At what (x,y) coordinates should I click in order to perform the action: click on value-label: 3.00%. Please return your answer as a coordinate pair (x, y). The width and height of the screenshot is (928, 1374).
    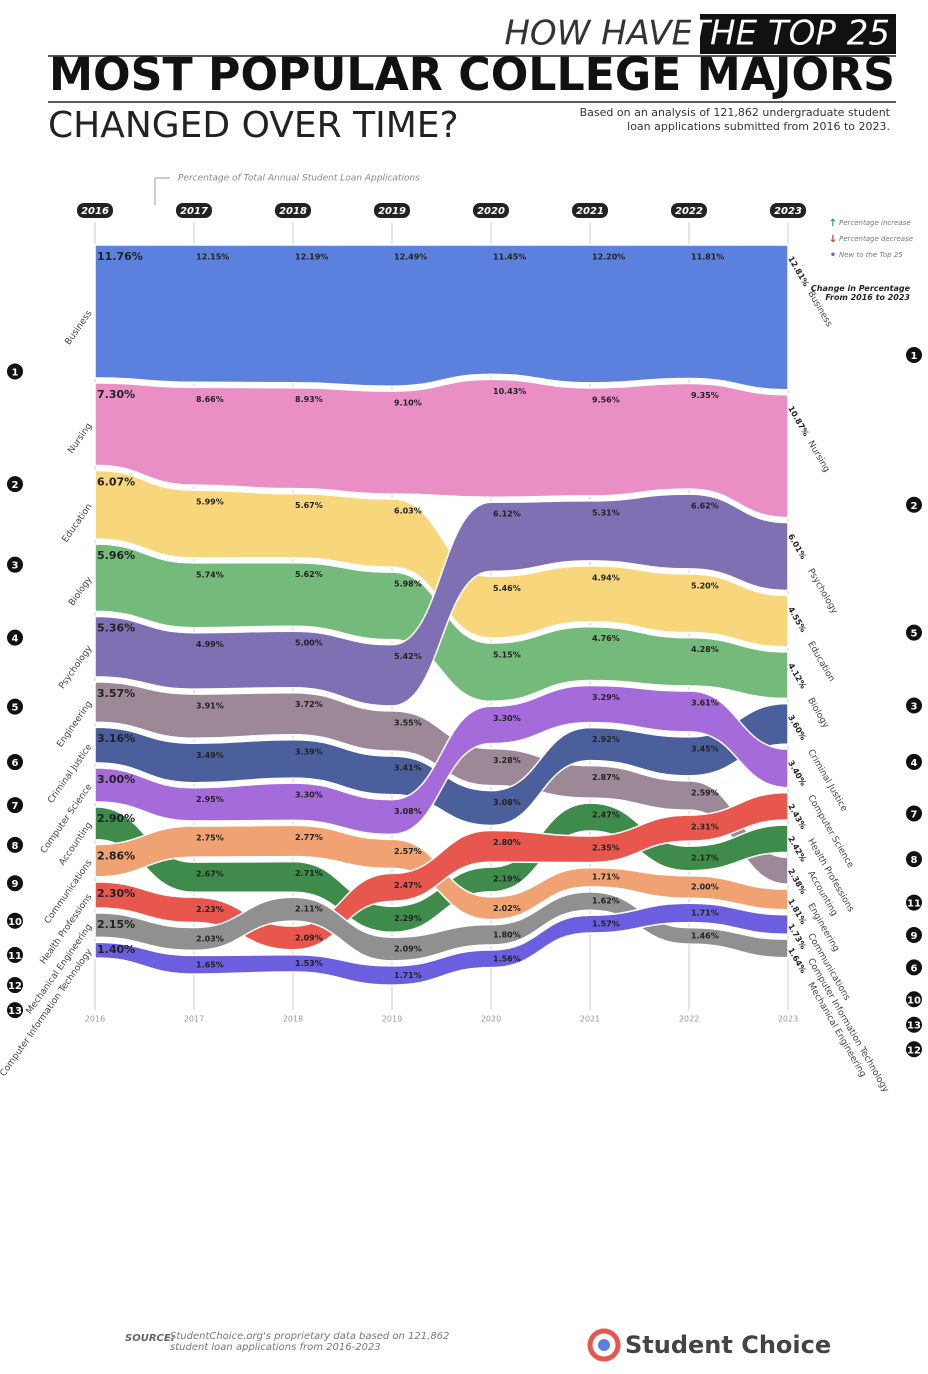
    Looking at the image, I should click on (116, 779).